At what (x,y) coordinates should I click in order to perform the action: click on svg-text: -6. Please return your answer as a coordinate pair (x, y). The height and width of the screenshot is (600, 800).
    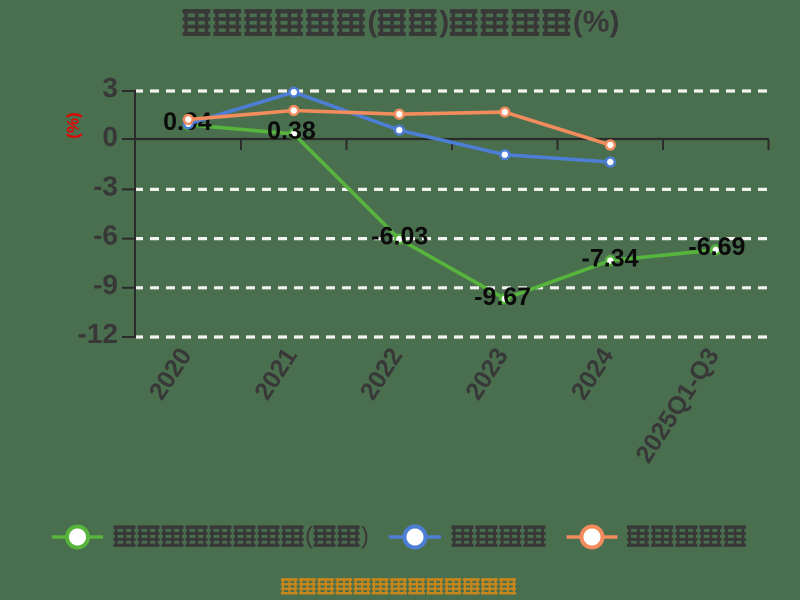
    Looking at the image, I should click on (105, 235).